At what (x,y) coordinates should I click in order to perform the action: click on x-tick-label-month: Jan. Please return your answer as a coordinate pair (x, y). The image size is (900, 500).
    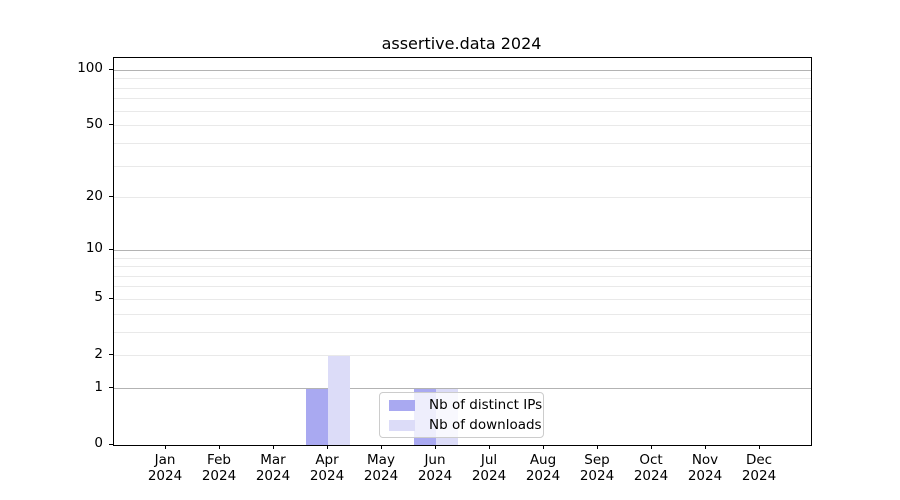
    Looking at the image, I should click on (165, 460).